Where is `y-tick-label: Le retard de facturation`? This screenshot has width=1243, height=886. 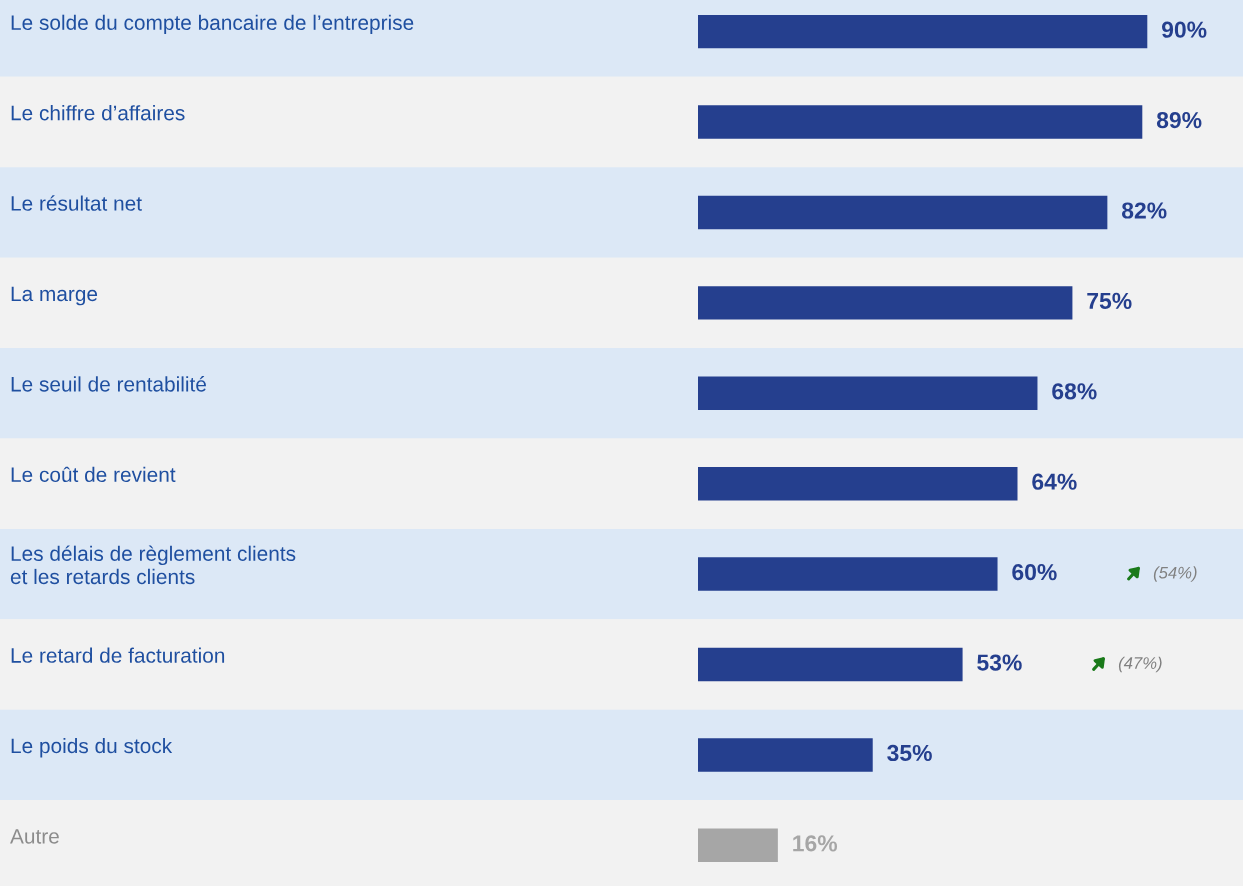
y-tick-label: Le retard de facturation is located at coordinates (118, 655).